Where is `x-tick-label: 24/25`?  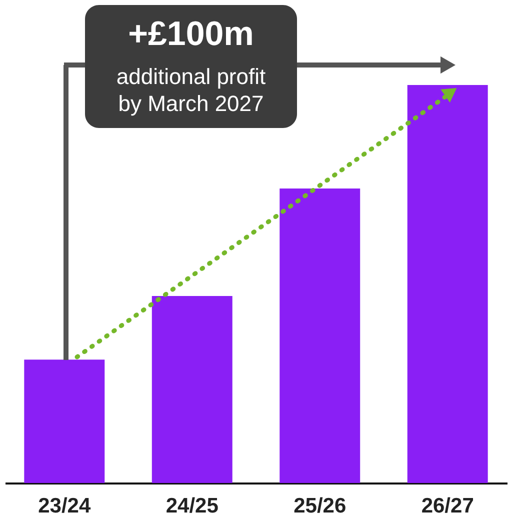 x-tick-label: 24/25 is located at coordinates (192, 506).